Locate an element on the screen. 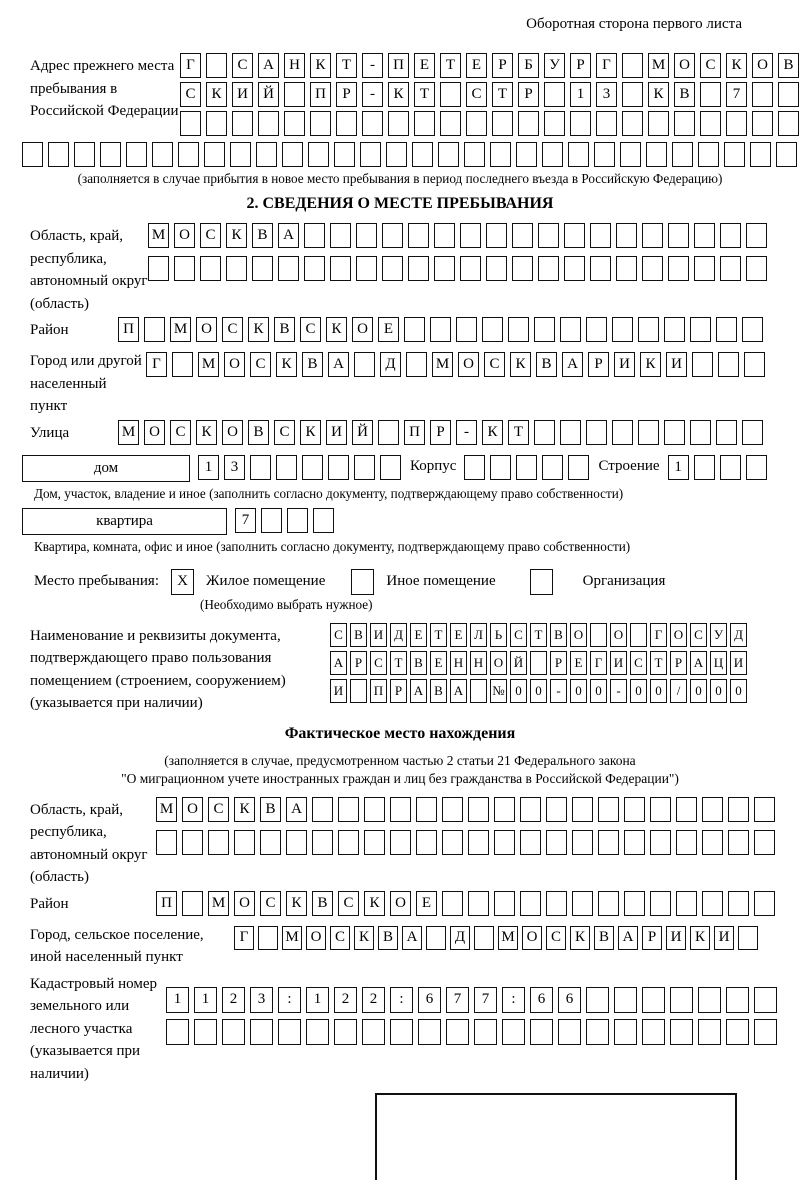 Image resolution: width=800 pixels, height=1180 pixels. char-cell: У is located at coordinates (554, 65).